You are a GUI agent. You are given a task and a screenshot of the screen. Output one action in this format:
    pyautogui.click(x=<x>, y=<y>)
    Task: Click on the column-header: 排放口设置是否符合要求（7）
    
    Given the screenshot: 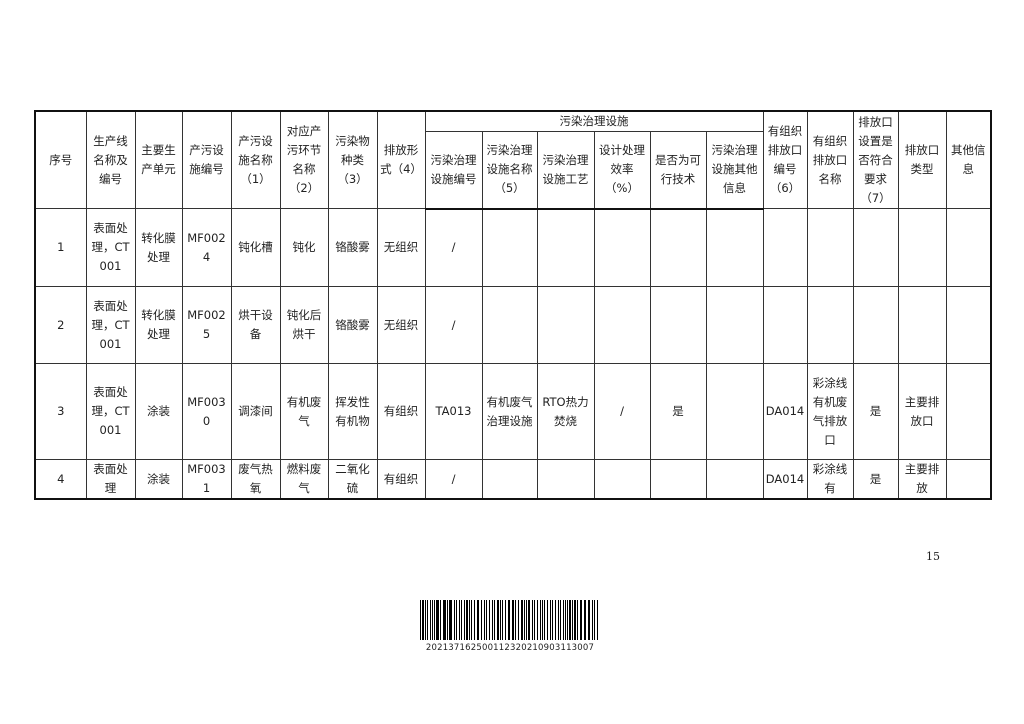 What is the action you would take?
    pyautogui.click(x=875, y=159)
    